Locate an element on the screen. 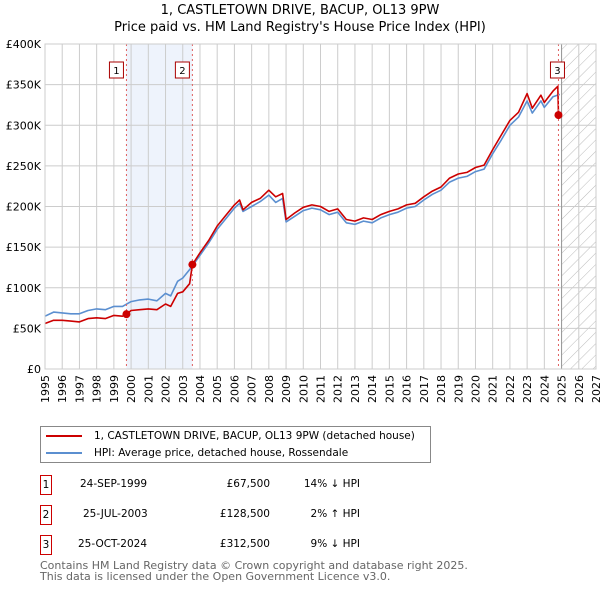 The height and width of the screenshot is (590, 600). sale-marker-label: 3 is located at coordinates (557, 71).